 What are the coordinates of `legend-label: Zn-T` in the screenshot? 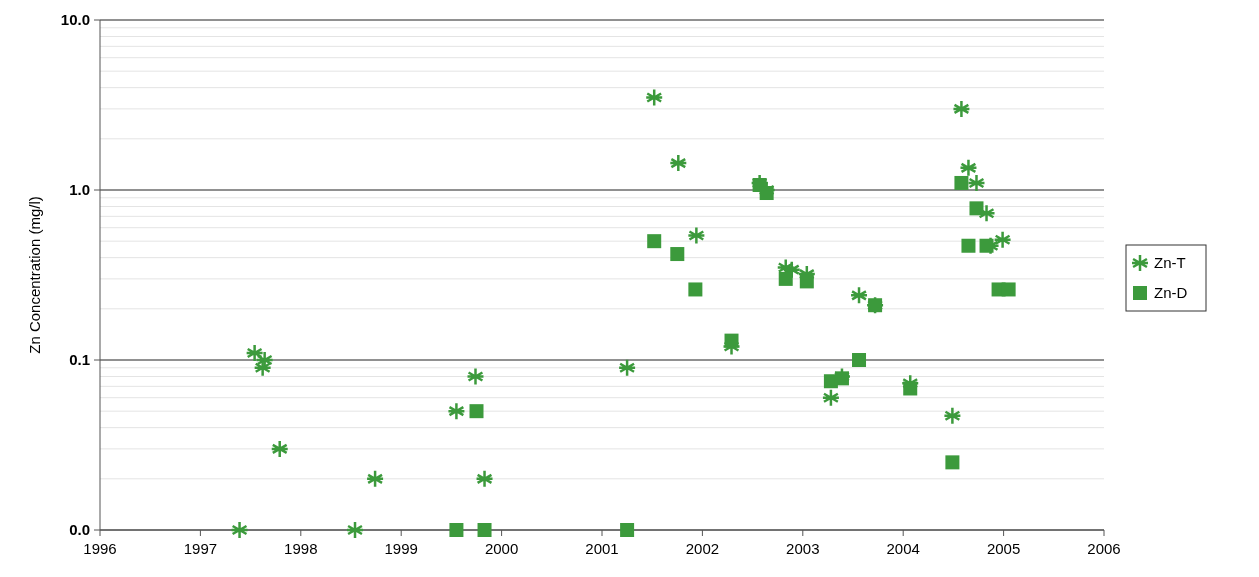 It's located at (1170, 262).